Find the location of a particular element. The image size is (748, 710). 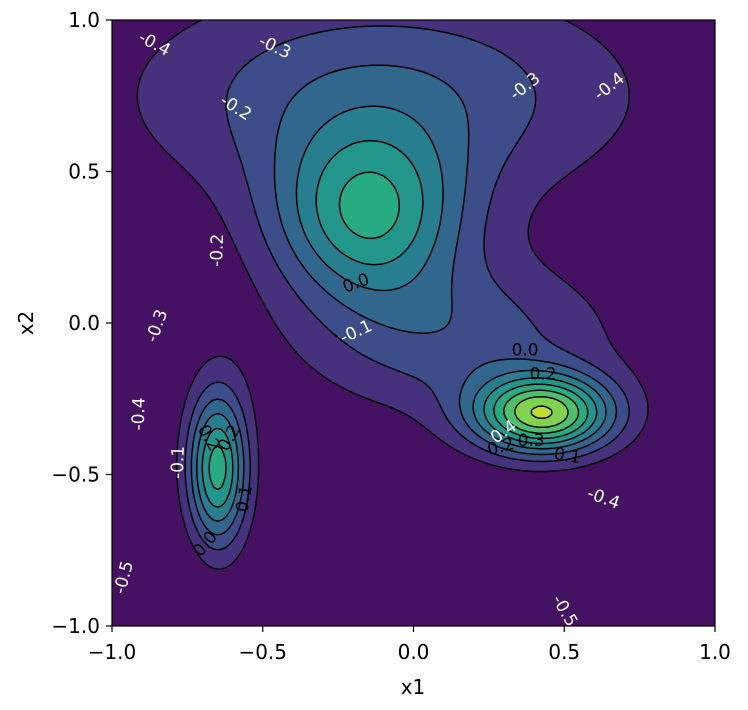

x-tick-label: 0.5 is located at coordinates (564, 652).